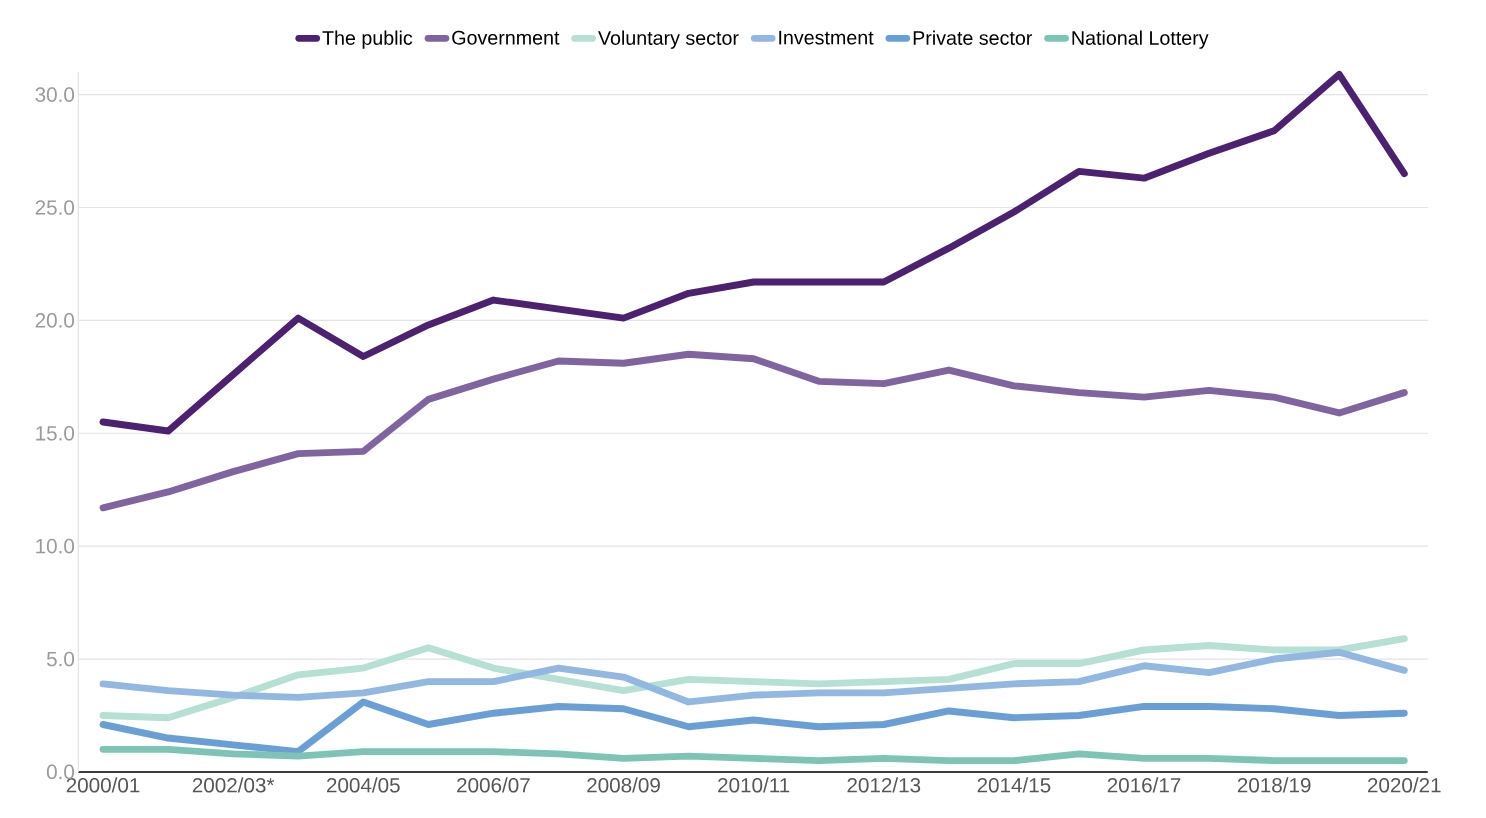 This screenshot has height=818, width=1486. What do you see at coordinates (493, 785) in the screenshot?
I see `x-tick-label: 2006/07` at bounding box center [493, 785].